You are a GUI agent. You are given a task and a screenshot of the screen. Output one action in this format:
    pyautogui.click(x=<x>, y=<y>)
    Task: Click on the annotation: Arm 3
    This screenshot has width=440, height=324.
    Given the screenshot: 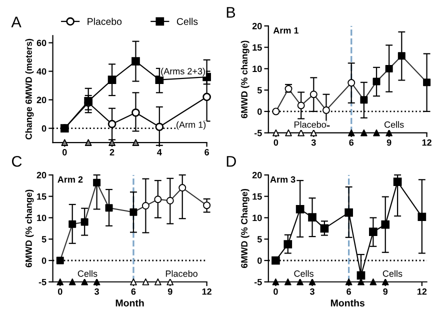 What is the action you would take?
    pyautogui.click(x=283, y=179)
    